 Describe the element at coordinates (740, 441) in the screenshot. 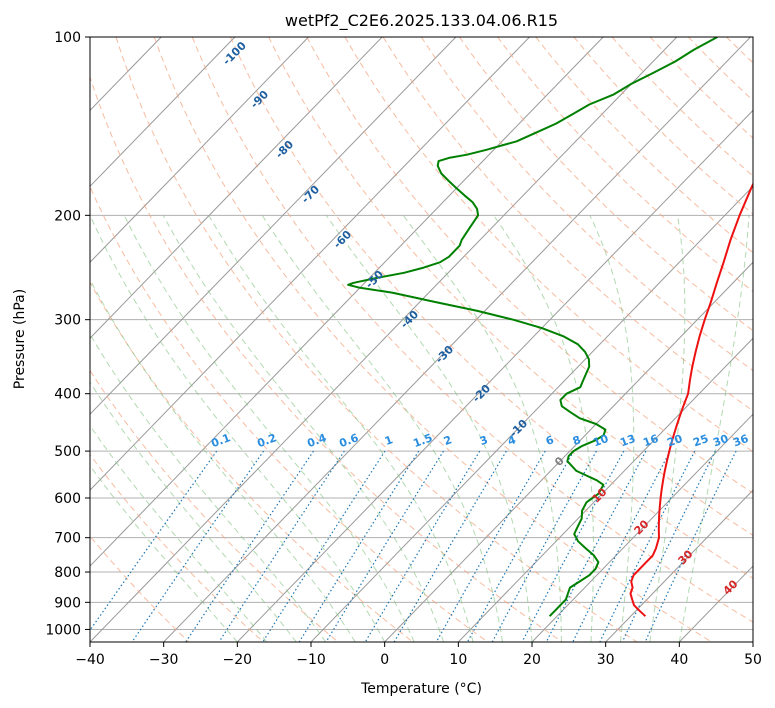

I see `mixing-ratio-label: 36` at that location.